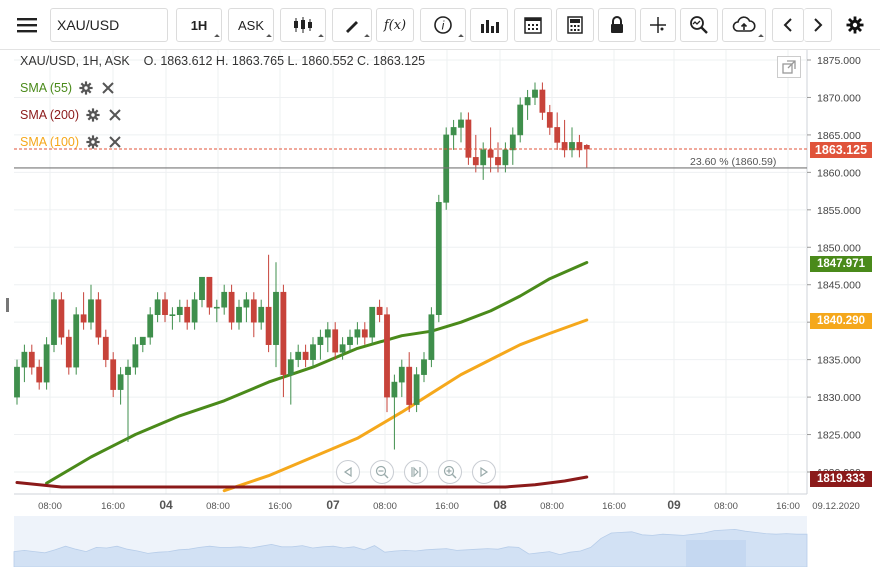 The image size is (880, 567). Describe the element at coordinates (836, 506) in the screenshot. I see `x-tick-label: 09.12.2020` at that location.